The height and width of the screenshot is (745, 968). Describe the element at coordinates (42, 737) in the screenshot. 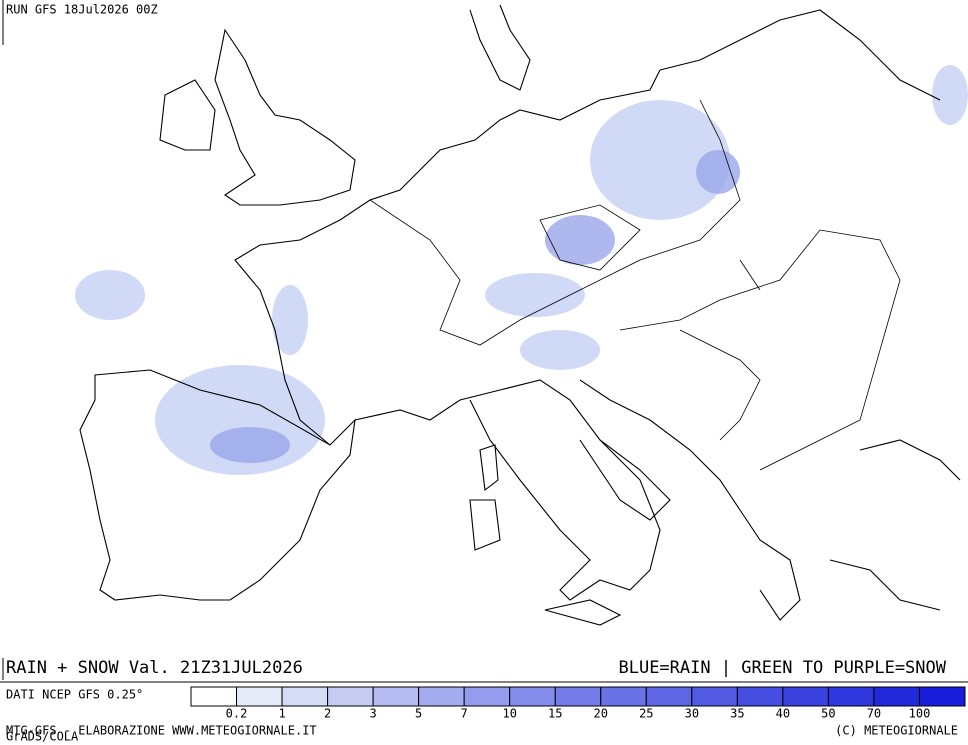

I see `grads-credit: GrADS/COLA` at that location.